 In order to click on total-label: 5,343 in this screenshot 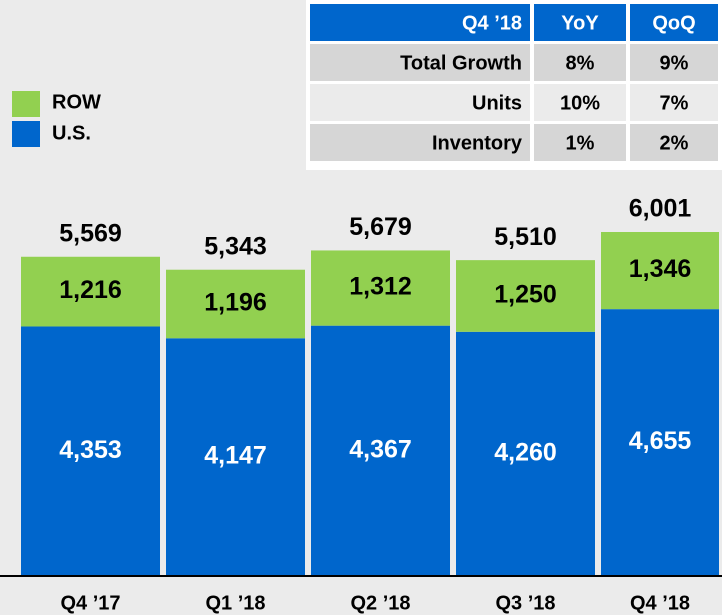, I will do `click(235, 246)`.